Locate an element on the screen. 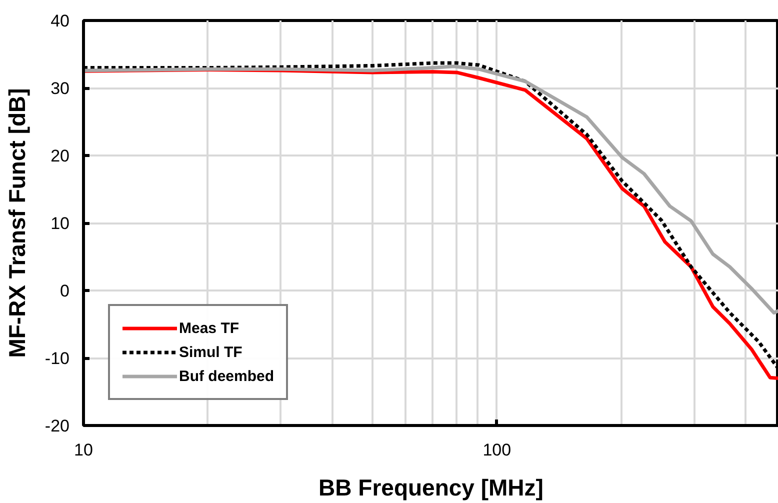 The width and height of the screenshot is (778, 503). y-tick-label: 10 is located at coordinates (60, 223).